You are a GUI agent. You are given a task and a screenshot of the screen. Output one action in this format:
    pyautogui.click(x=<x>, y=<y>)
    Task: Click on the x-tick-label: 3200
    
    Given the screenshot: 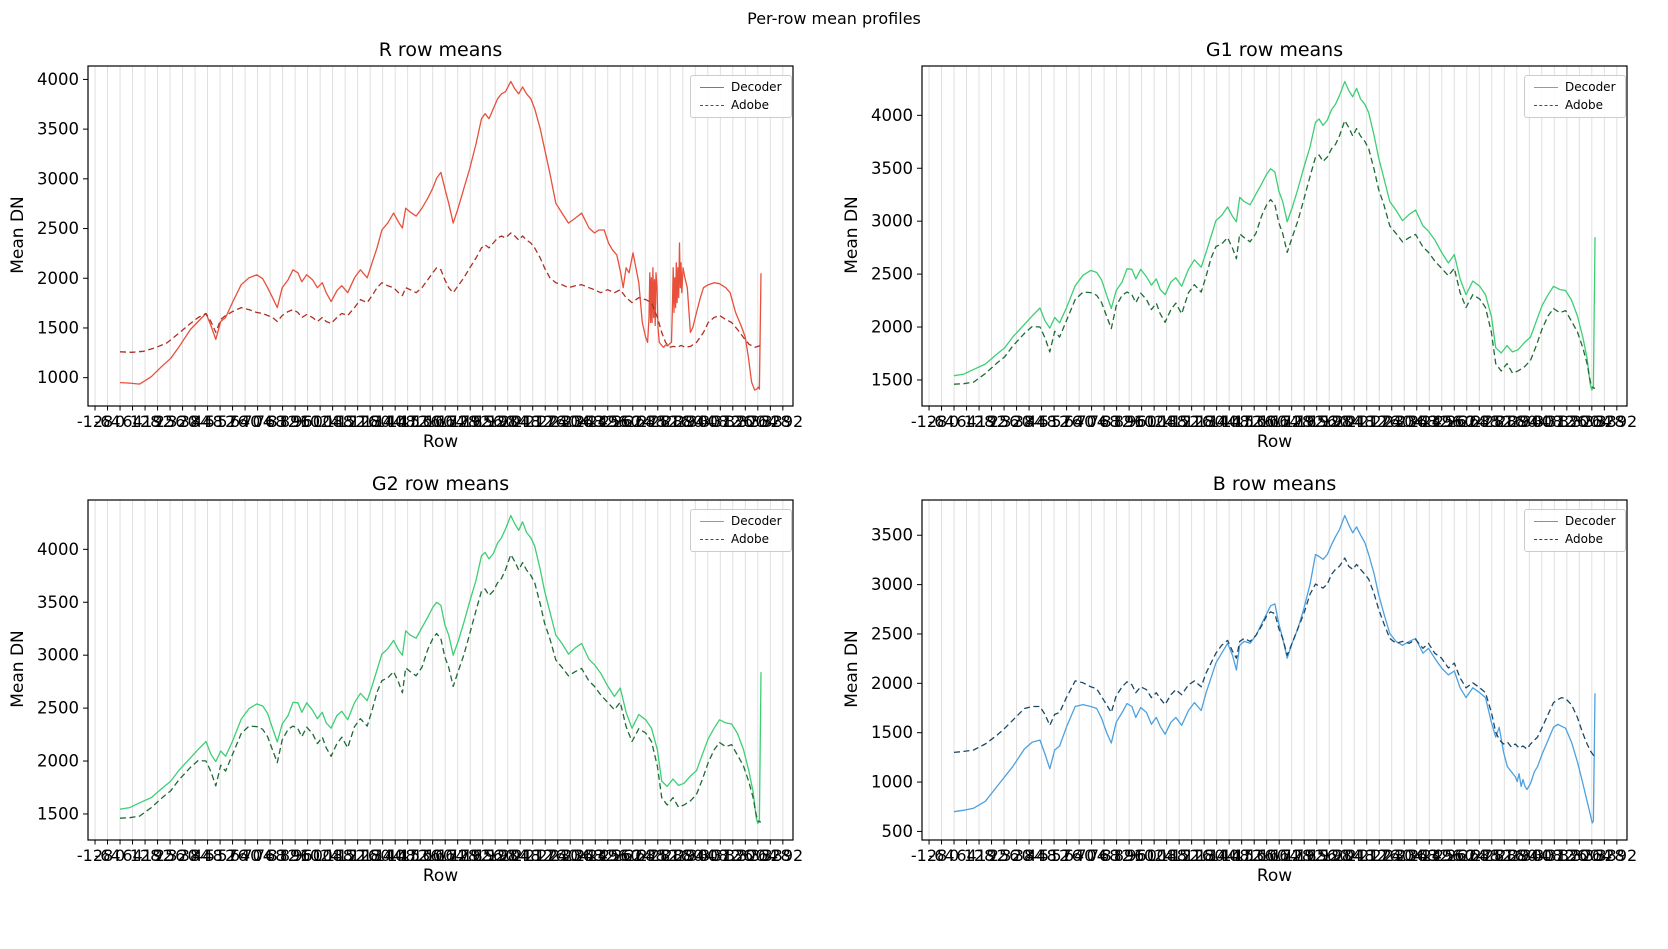 What is the action you would take?
    pyautogui.click(x=1579, y=421)
    